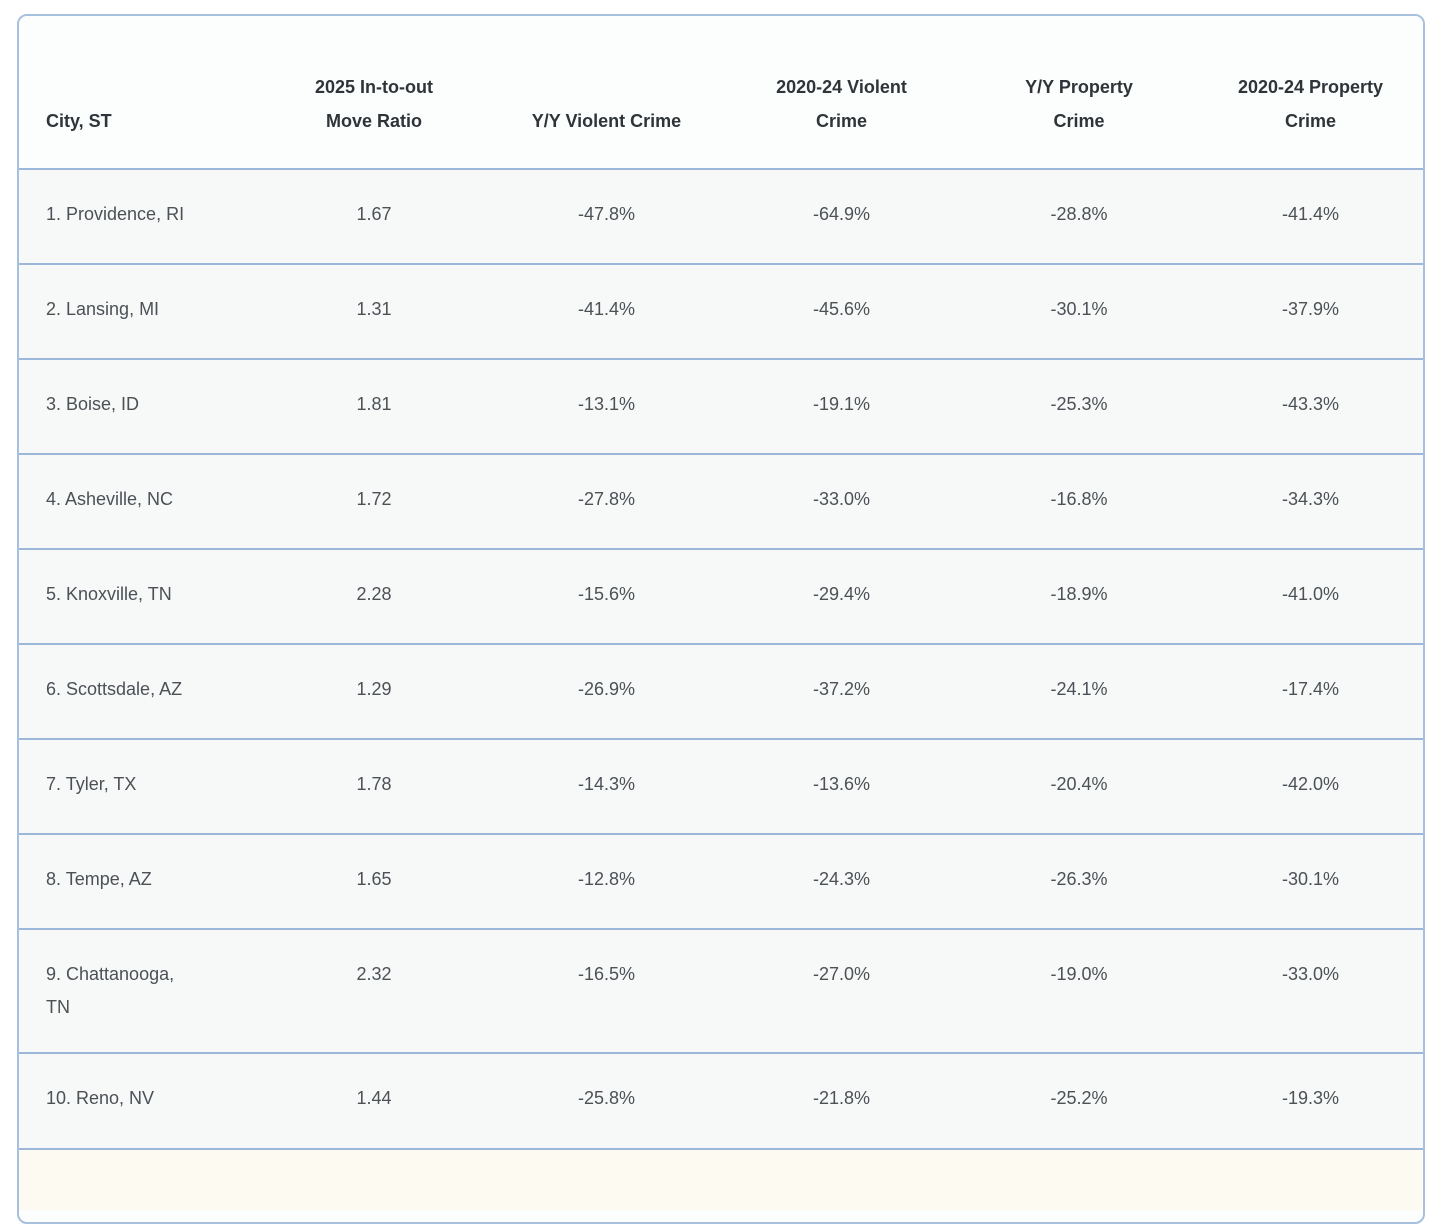 This screenshot has width=1440, height=1224. What do you see at coordinates (1079, 311) in the screenshot?
I see `cell-yy-property: -30.1%` at bounding box center [1079, 311].